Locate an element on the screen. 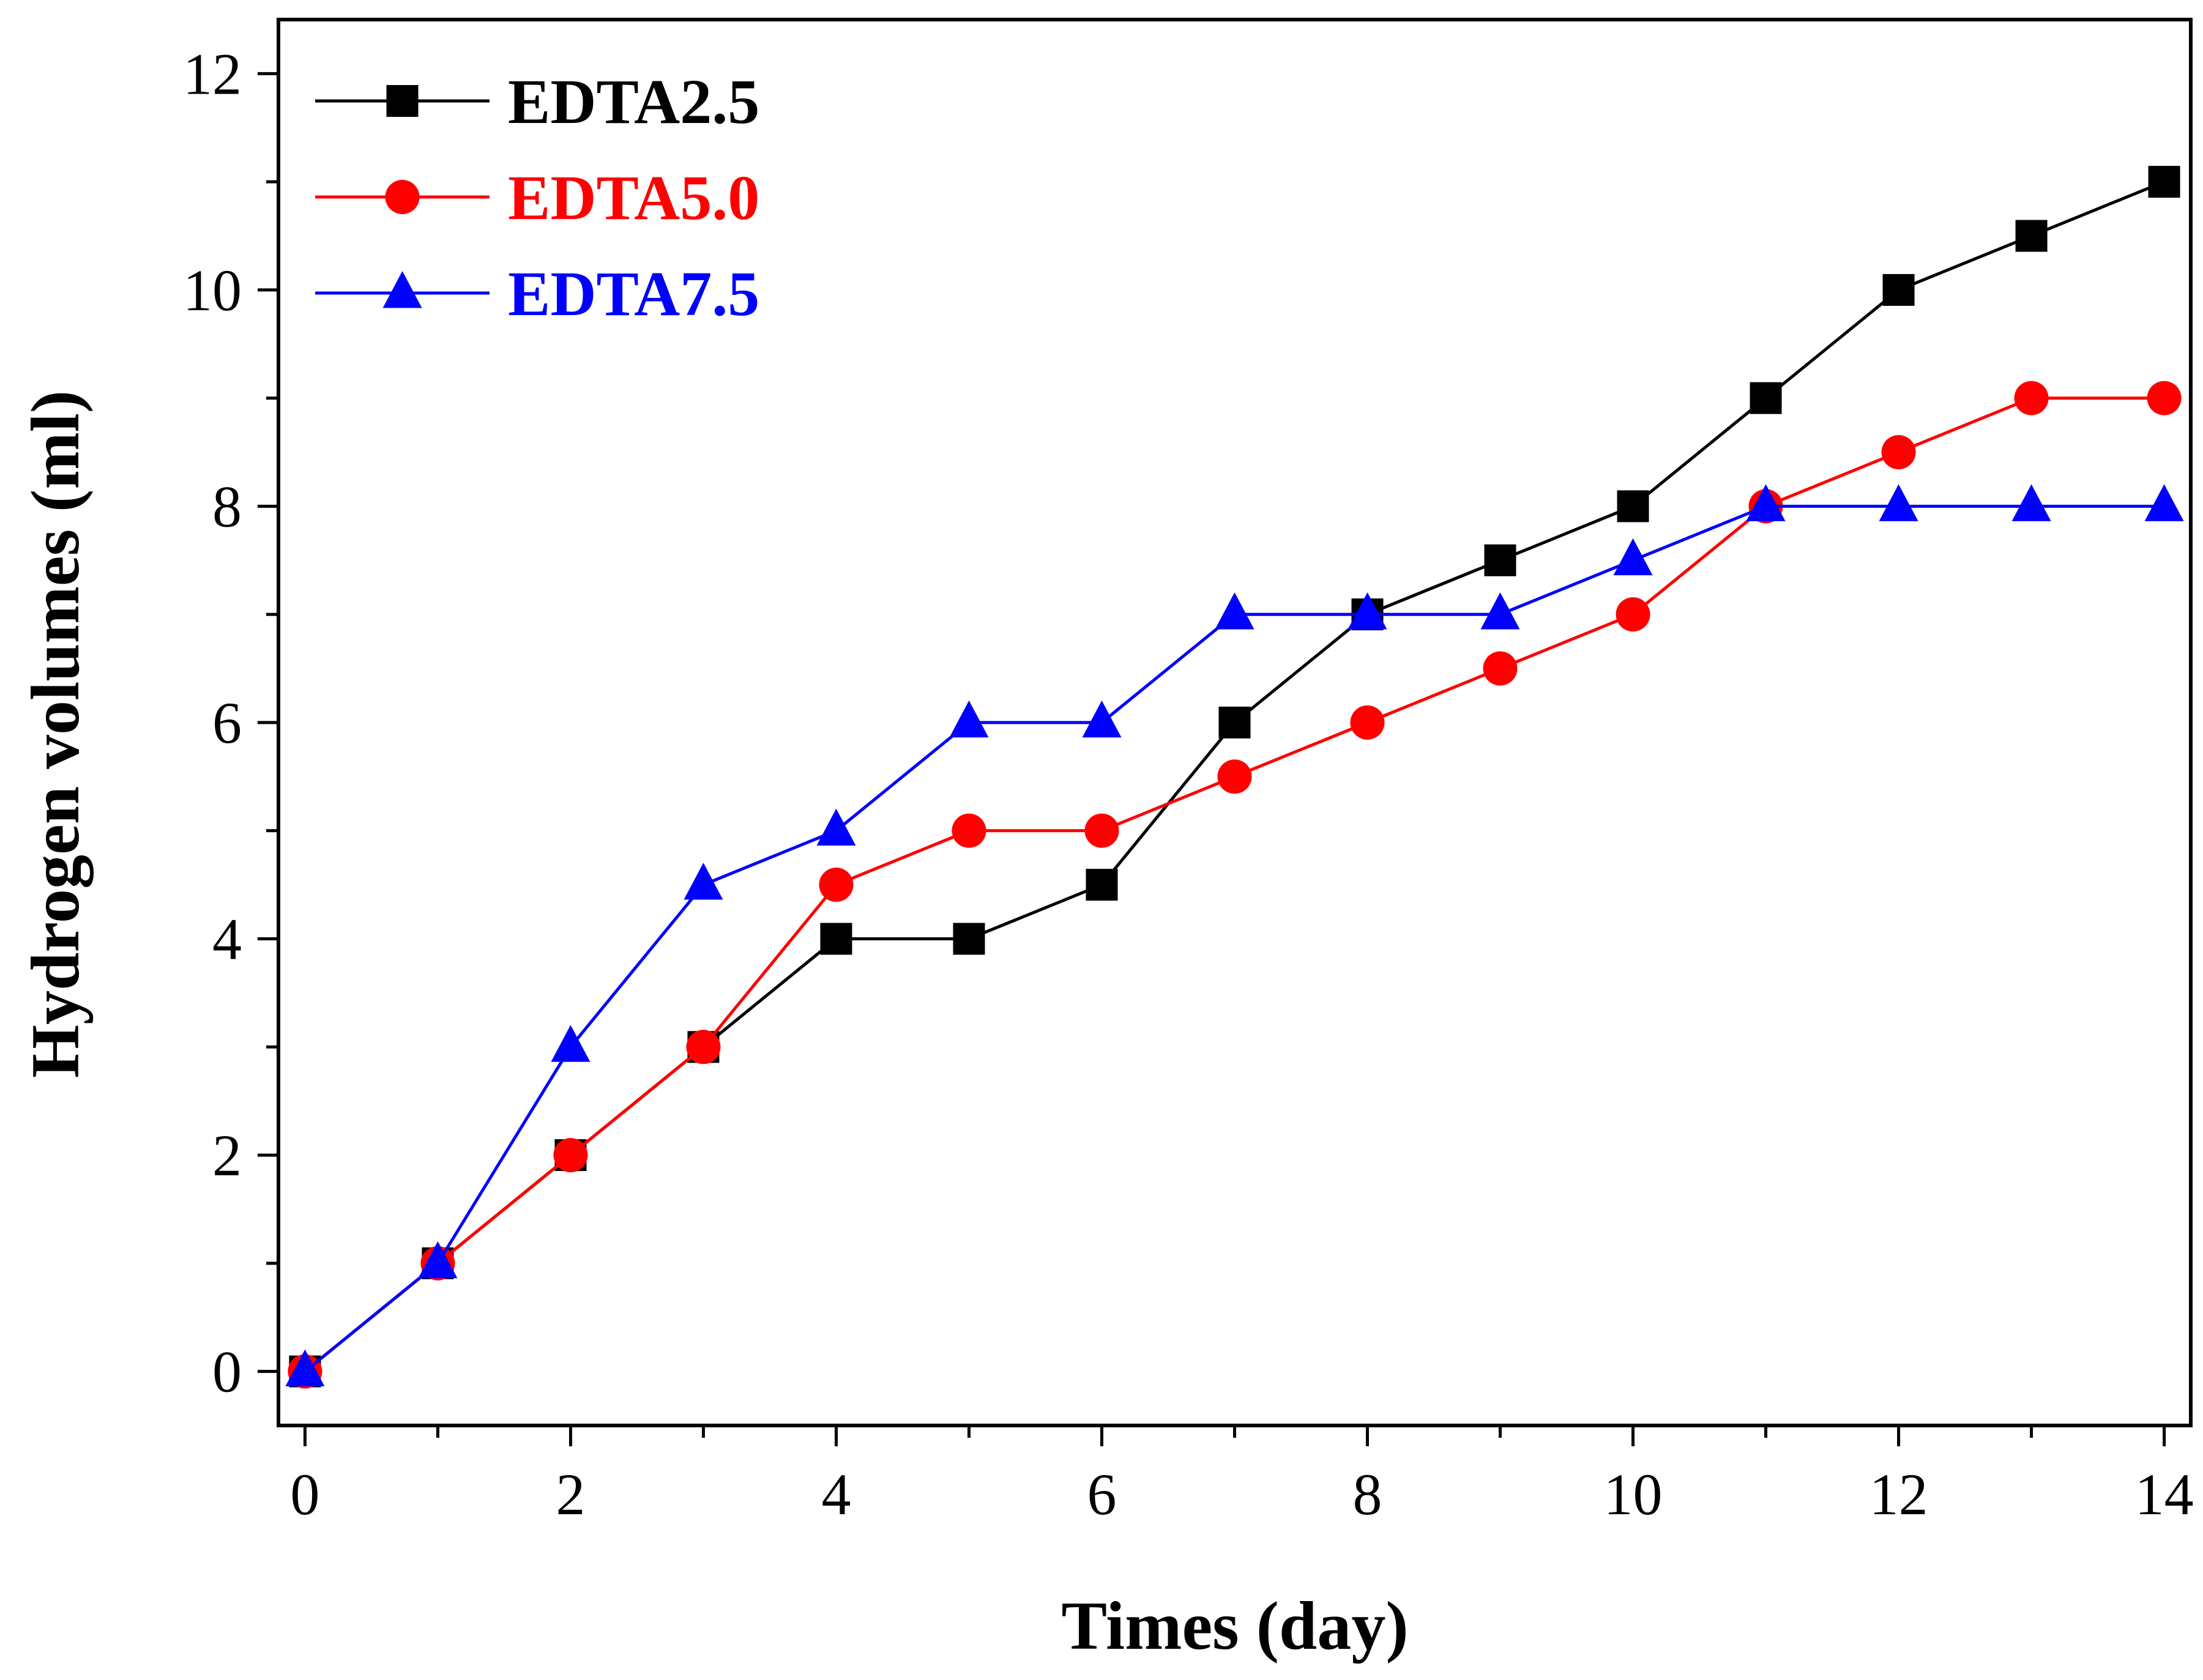 Image resolution: width=2203 pixels, height=1680 pixels. legend-item: EDTA2.5 is located at coordinates (537, 102).